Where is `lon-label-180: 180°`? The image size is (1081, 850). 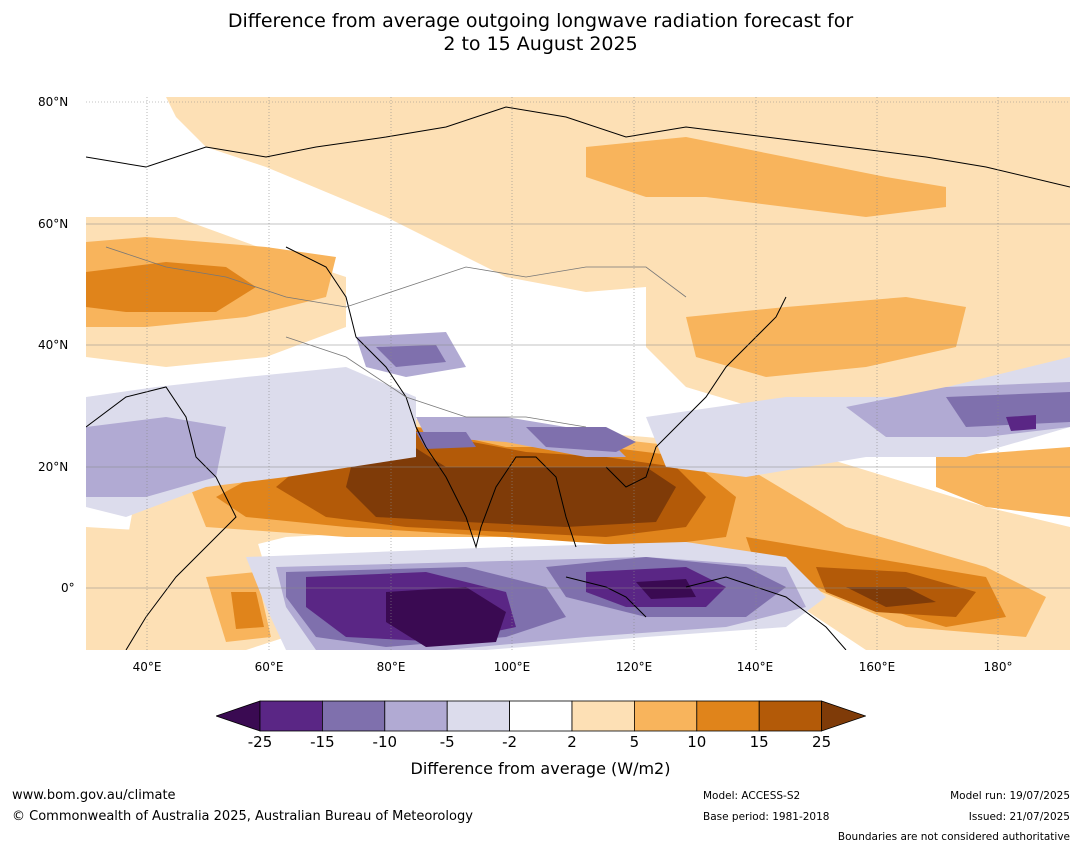
lon-label-180: 180° is located at coordinates (998, 667).